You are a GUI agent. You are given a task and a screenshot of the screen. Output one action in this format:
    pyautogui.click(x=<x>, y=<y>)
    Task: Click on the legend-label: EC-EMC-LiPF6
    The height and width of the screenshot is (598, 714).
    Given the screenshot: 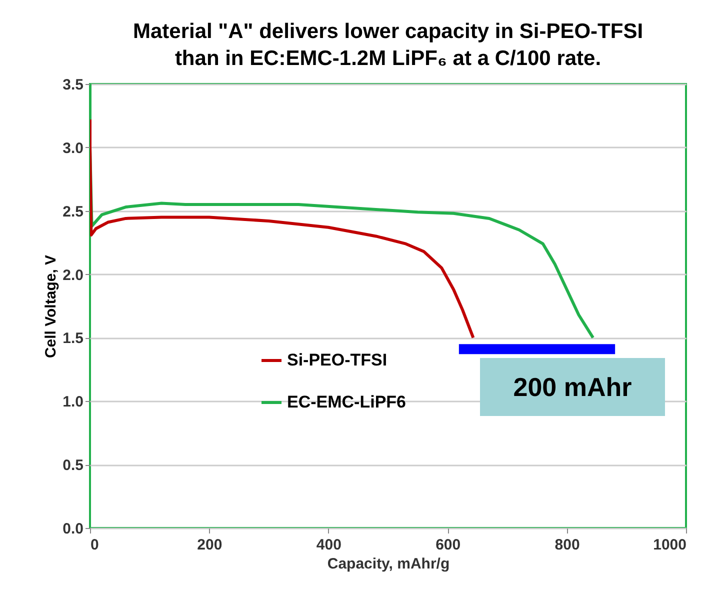 What is the action you would take?
    pyautogui.click(x=346, y=402)
    